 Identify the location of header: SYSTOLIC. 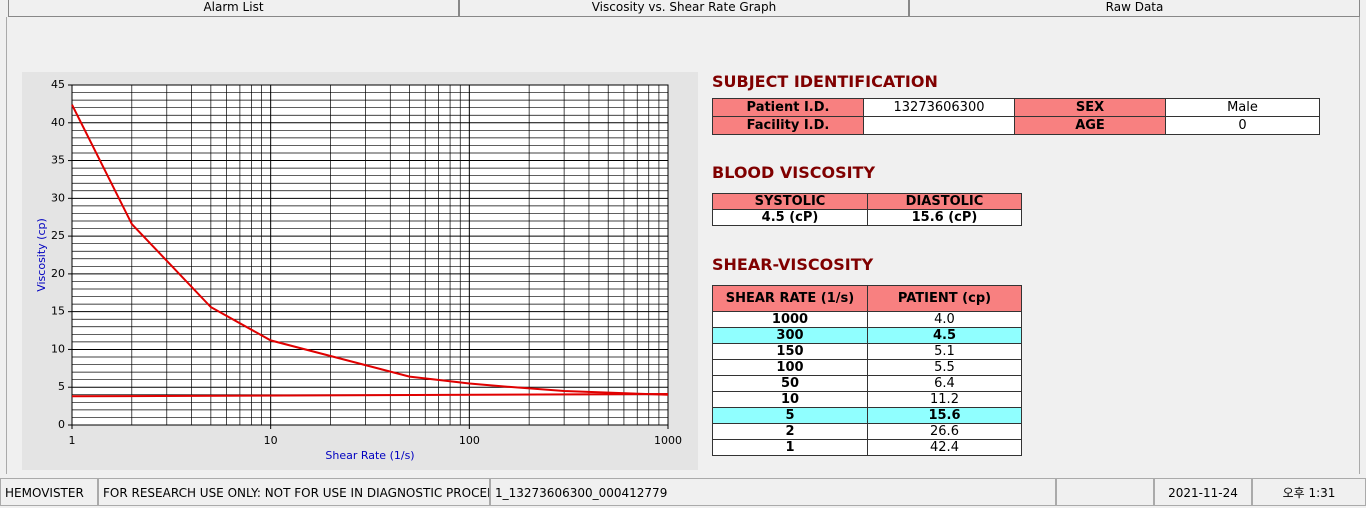
(790, 201).